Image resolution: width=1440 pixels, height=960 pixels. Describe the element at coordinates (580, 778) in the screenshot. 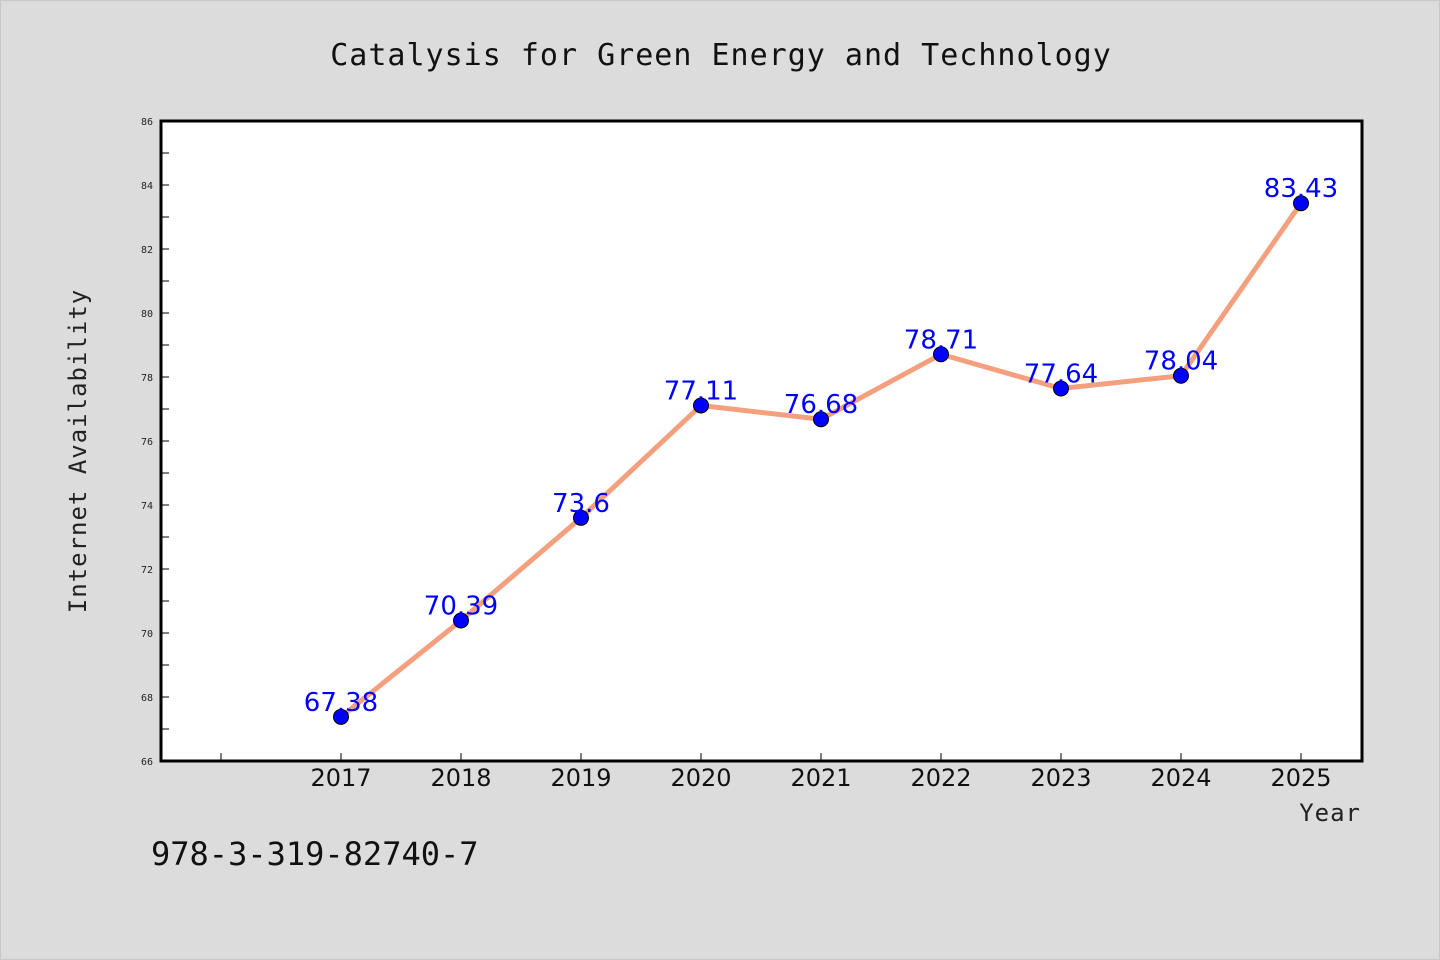

I see `x-tick-label: 2019` at that location.